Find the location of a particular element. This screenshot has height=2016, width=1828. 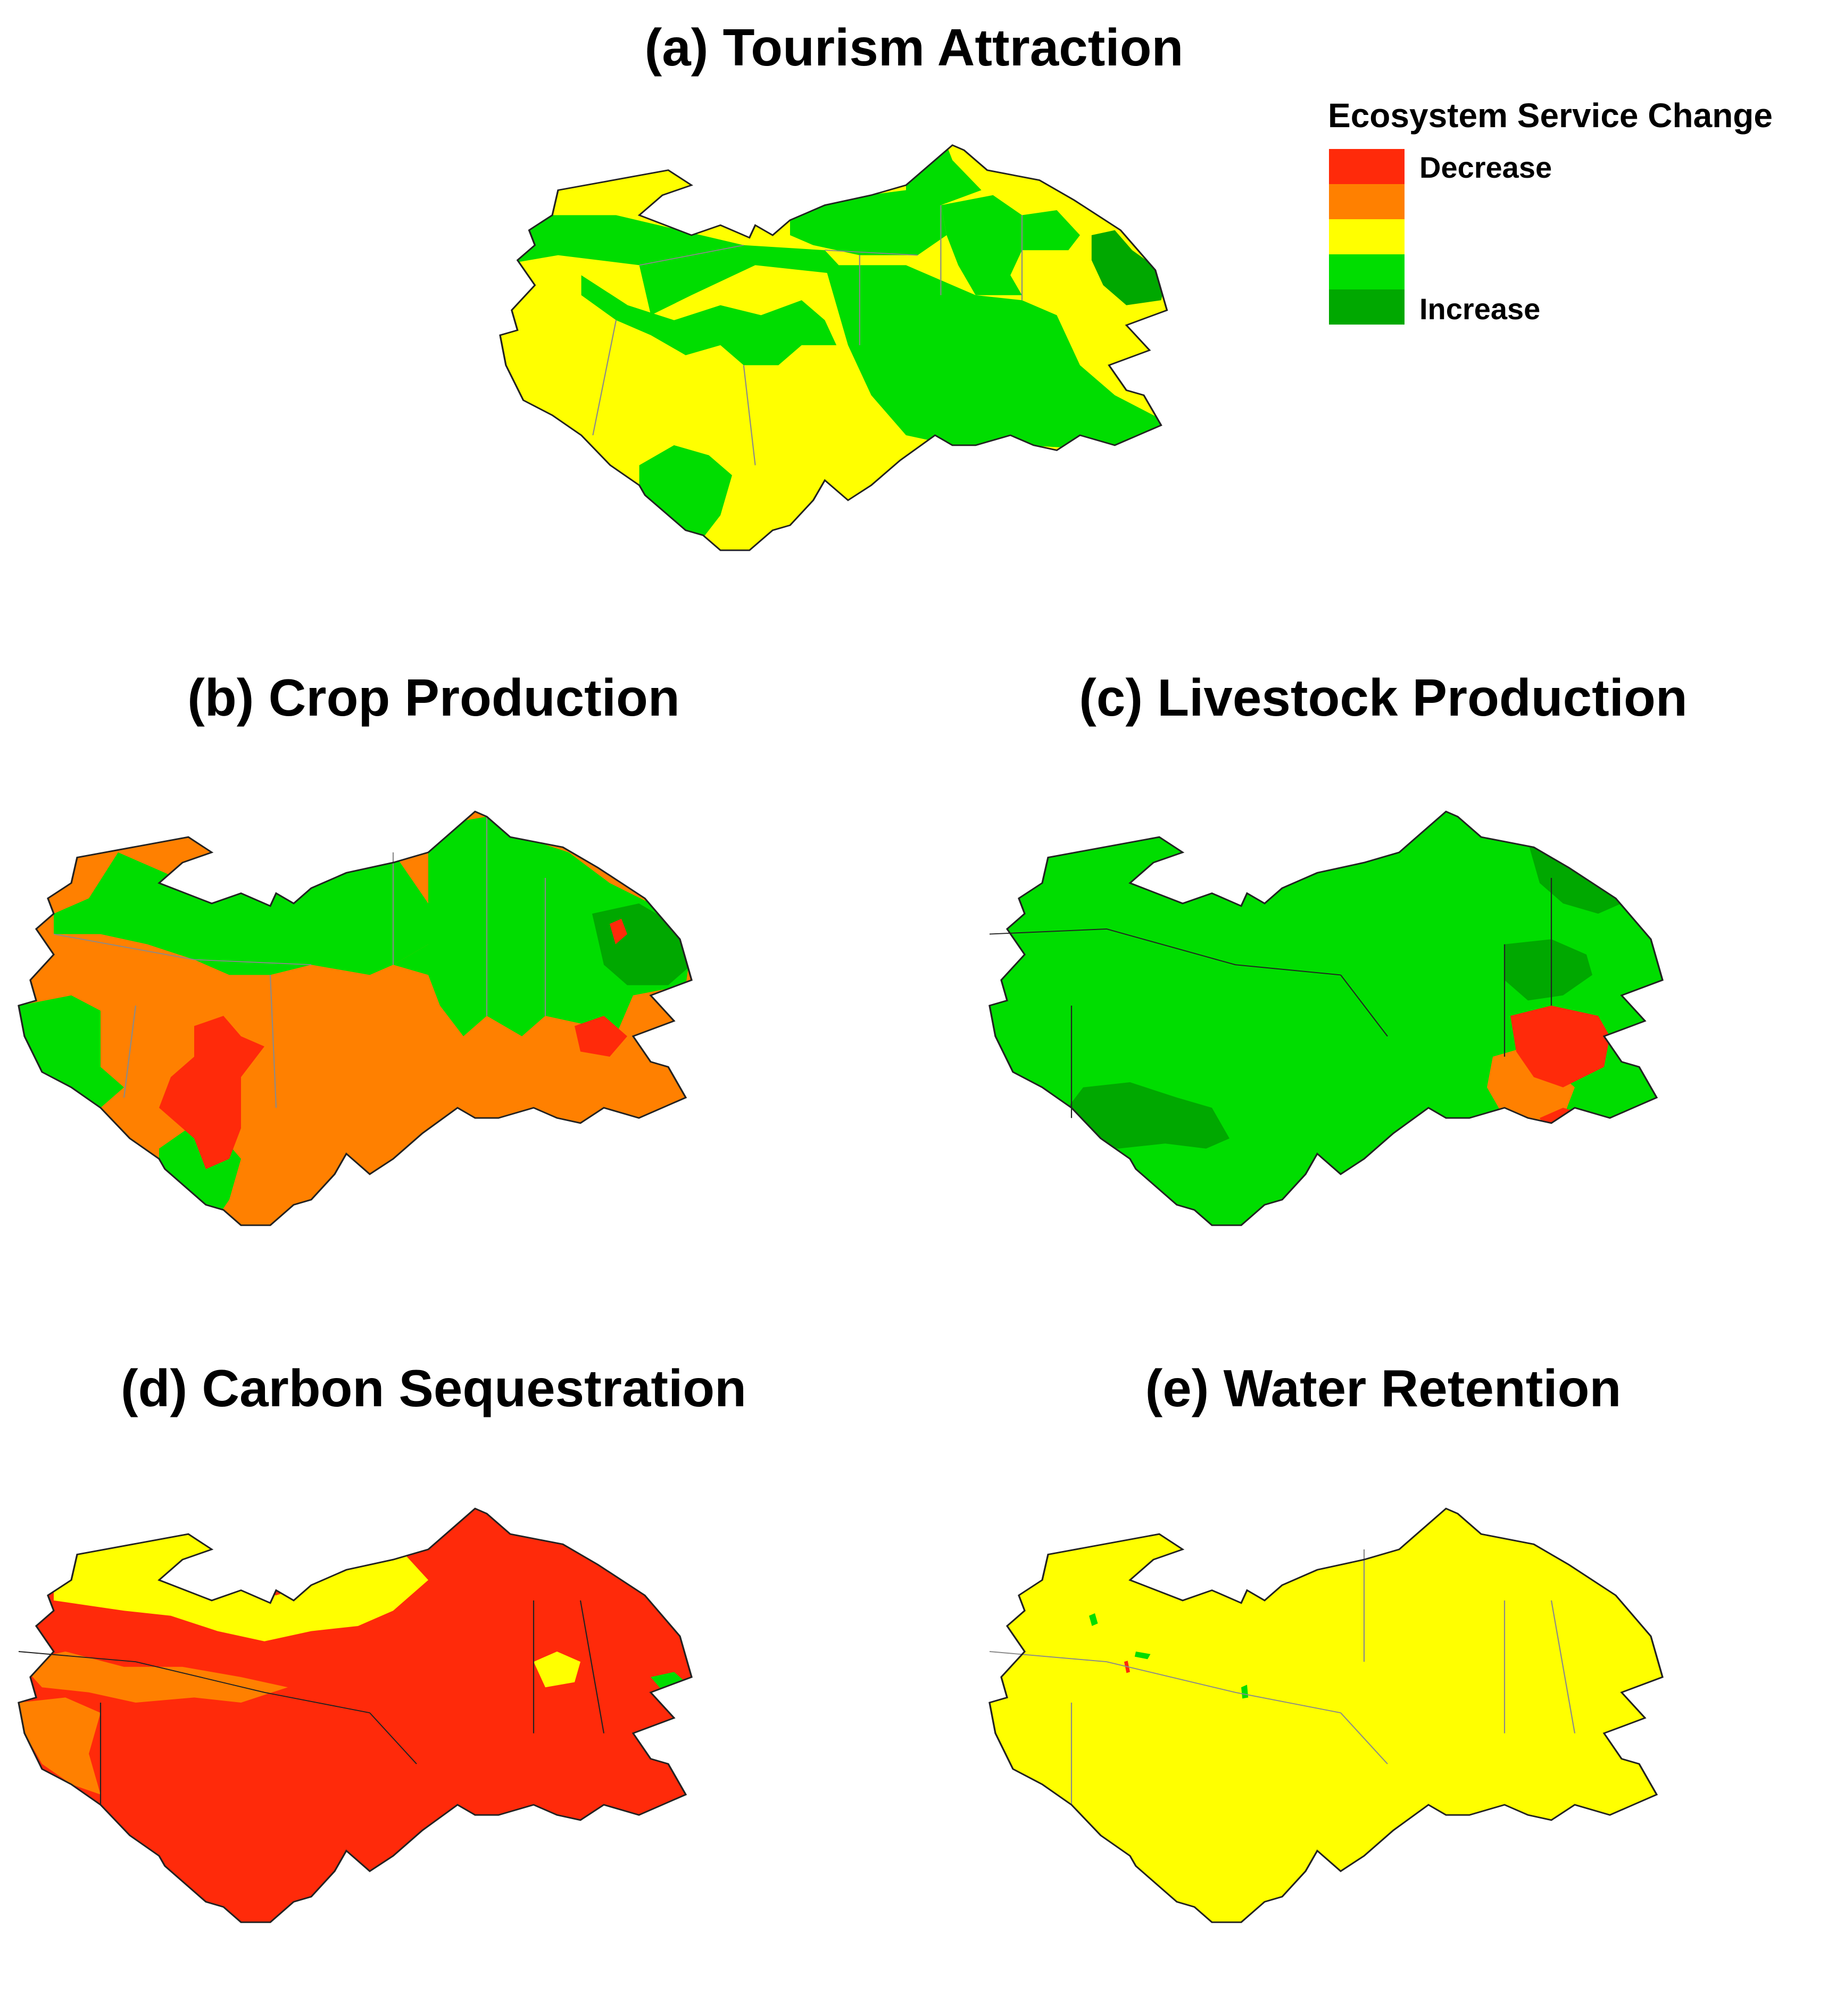

map-a-central-lobe is located at coordinates (709, 320).